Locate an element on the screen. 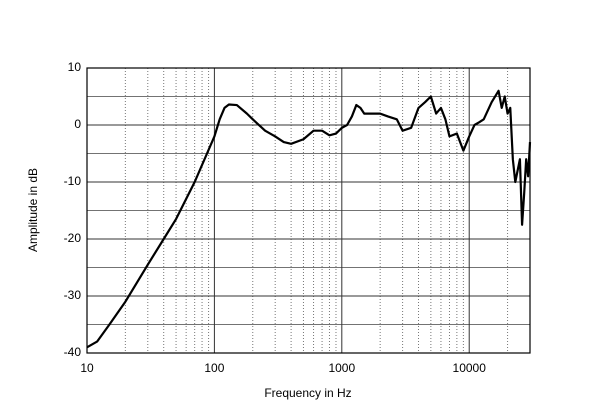  x-axis-label: Frequency in Hz is located at coordinates (307, 393).